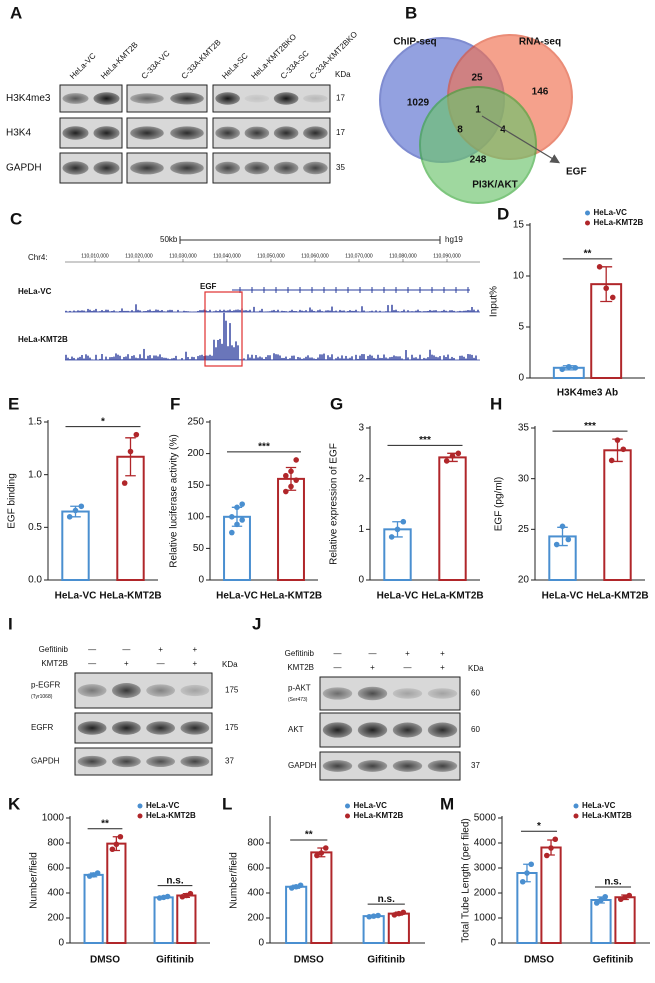 This screenshot has width=655, height=983. I want to click on y-tick-label: 0.0, so click(35, 580).